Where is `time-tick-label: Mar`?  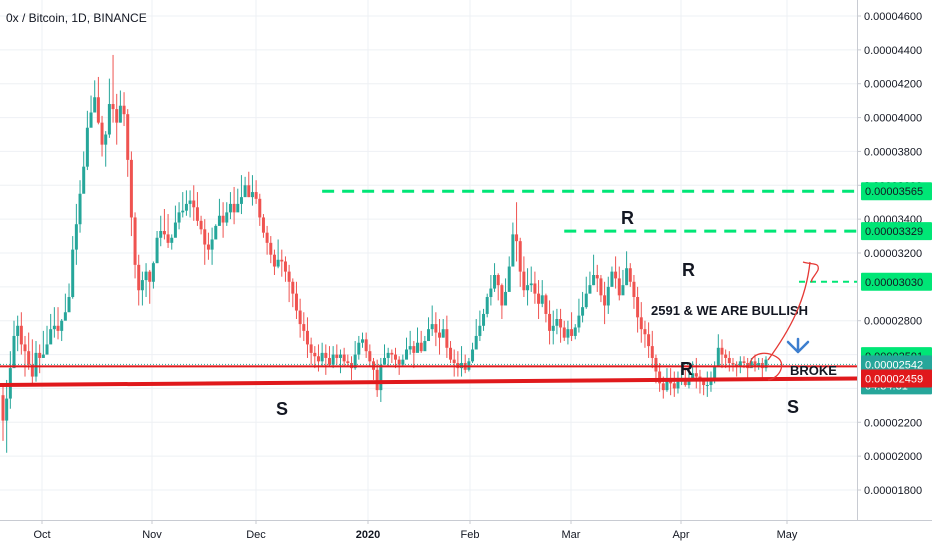 time-tick-label: Mar is located at coordinates (571, 535).